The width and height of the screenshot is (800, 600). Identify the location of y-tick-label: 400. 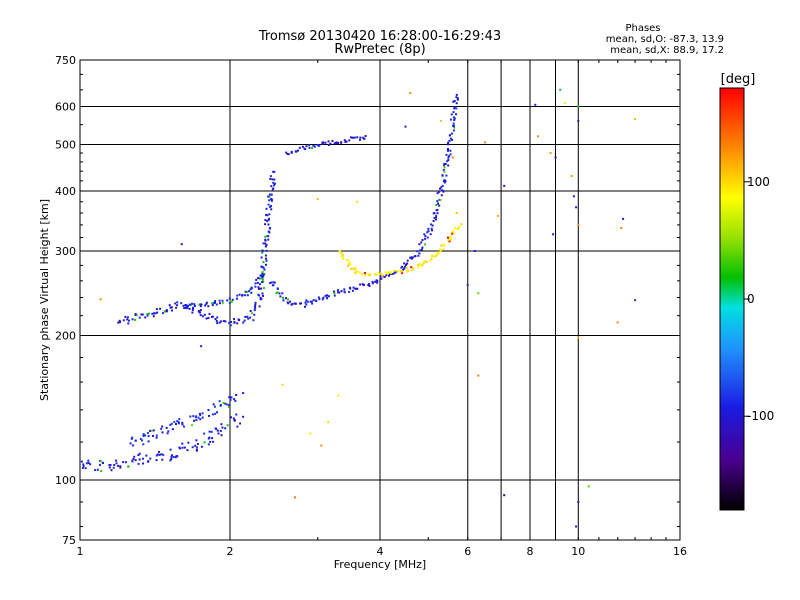
(65, 191).